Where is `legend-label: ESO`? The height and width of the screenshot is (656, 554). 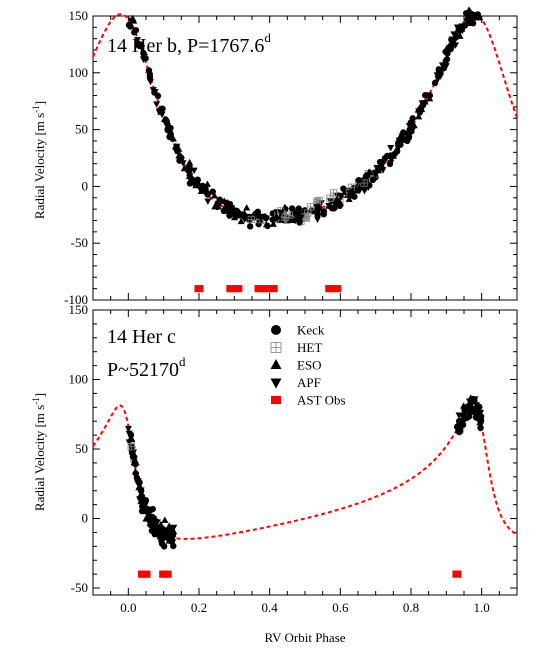 legend-label: ESO is located at coordinates (309, 365).